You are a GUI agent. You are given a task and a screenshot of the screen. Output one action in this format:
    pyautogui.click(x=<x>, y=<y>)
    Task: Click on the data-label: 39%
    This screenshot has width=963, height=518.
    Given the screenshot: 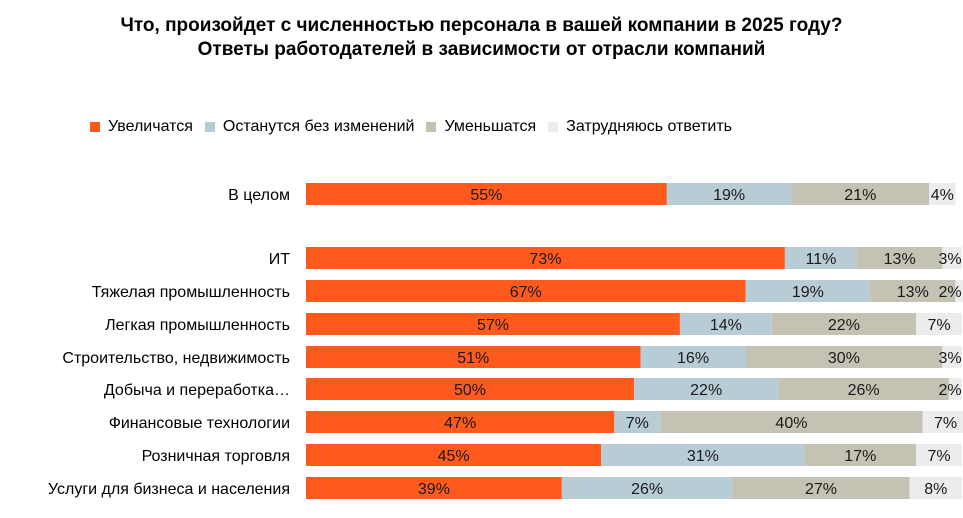 What is the action you would take?
    pyautogui.click(x=434, y=489)
    